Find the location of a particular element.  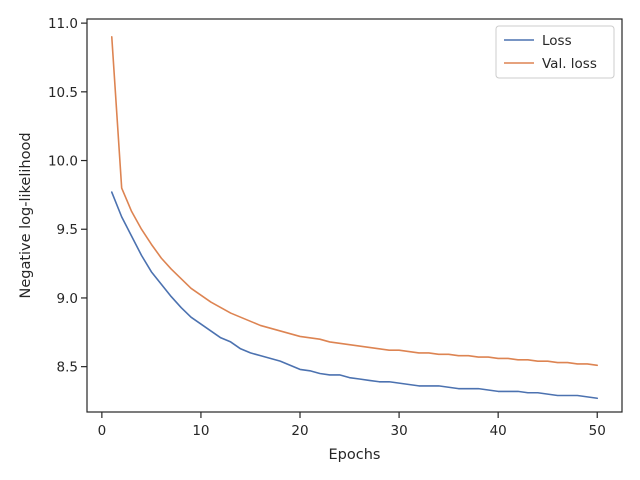

legend: Loss Val. loss is located at coordinates (555, 52).